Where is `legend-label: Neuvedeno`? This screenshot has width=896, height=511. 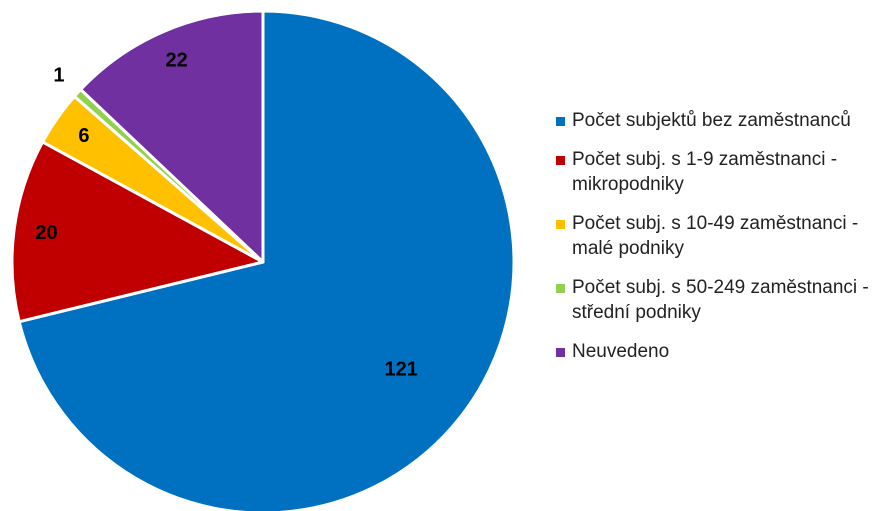
legend-label: Neuvedeno is located at coordinates (621, 351).